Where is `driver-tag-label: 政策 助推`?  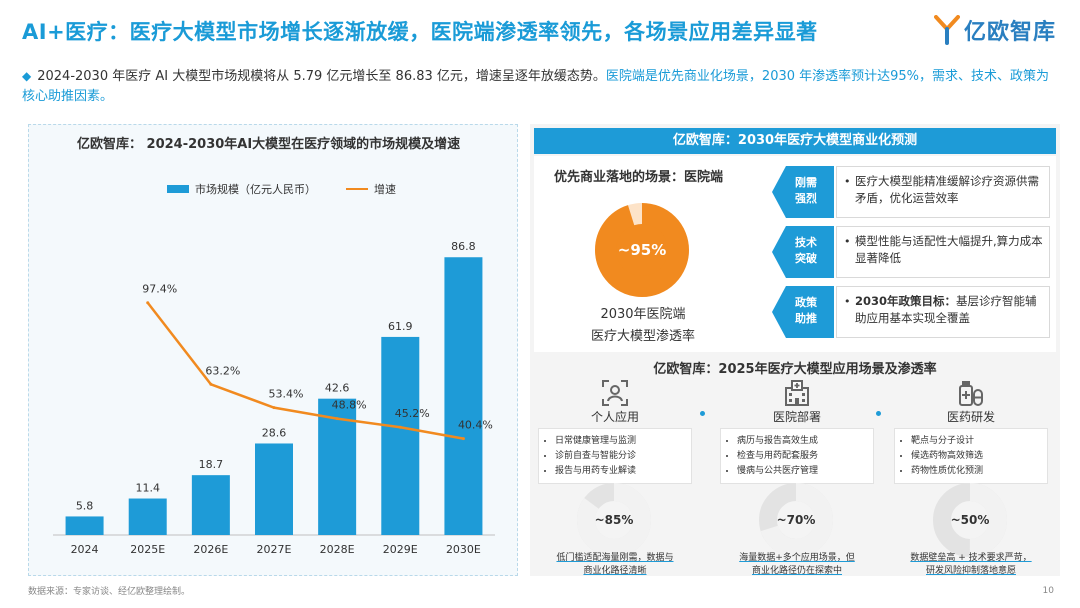 driver-tag-label: 政策 助推 is located at coordinates (806, 311).